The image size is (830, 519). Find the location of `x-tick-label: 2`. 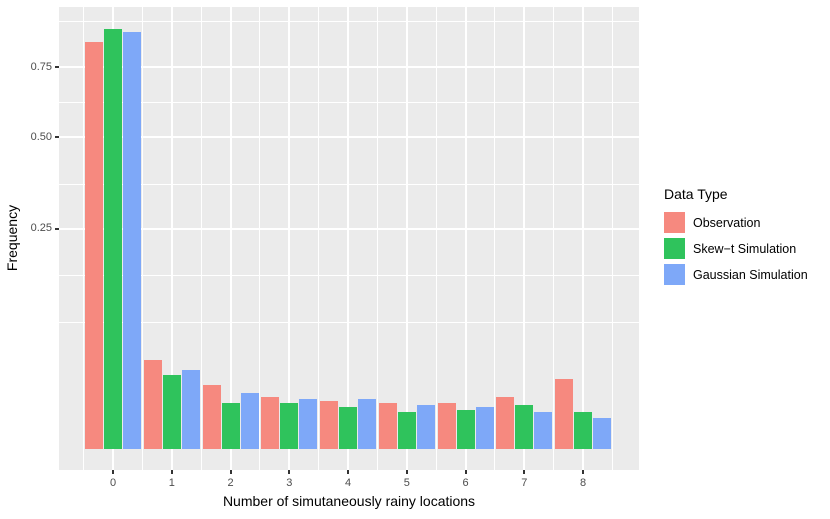

x-tick-label: 2 is located at coordinates (230, 483).